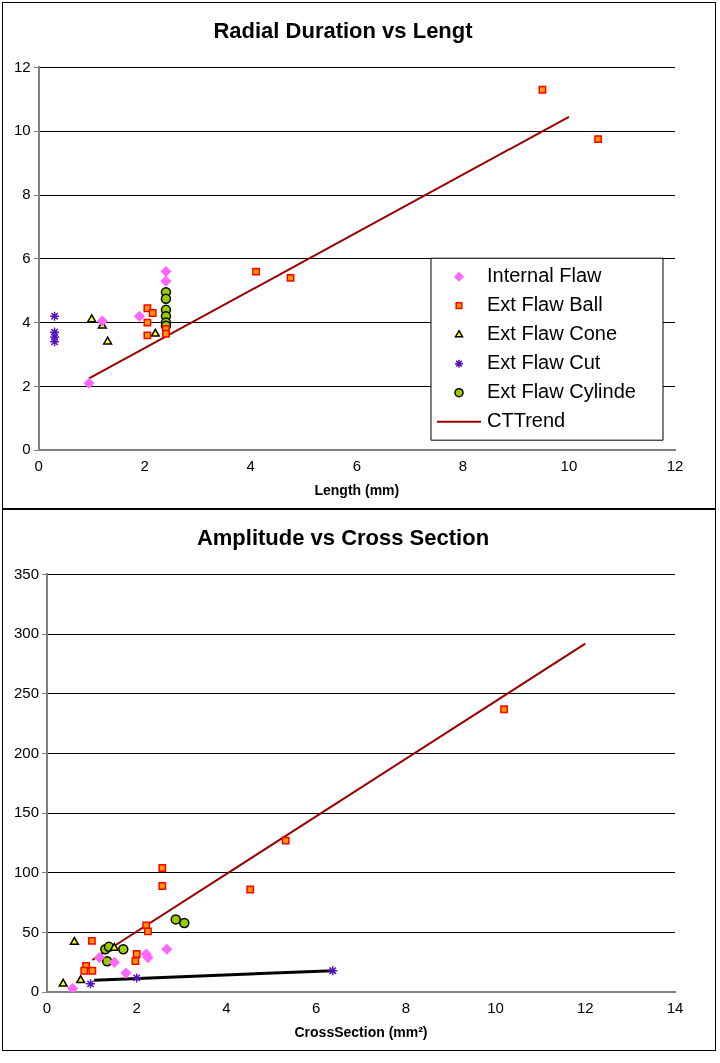 The image size is (720, 1063). Describe the element at coordinates (31, 931) in the screenshot. I see `y-tick-label: 50` at that location.